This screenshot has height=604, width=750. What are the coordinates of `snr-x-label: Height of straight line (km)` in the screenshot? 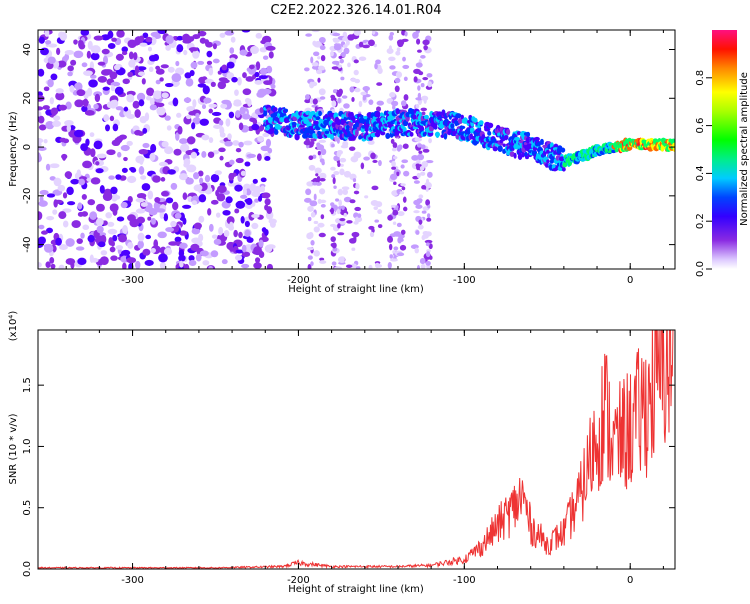 It's located at (356, 589).